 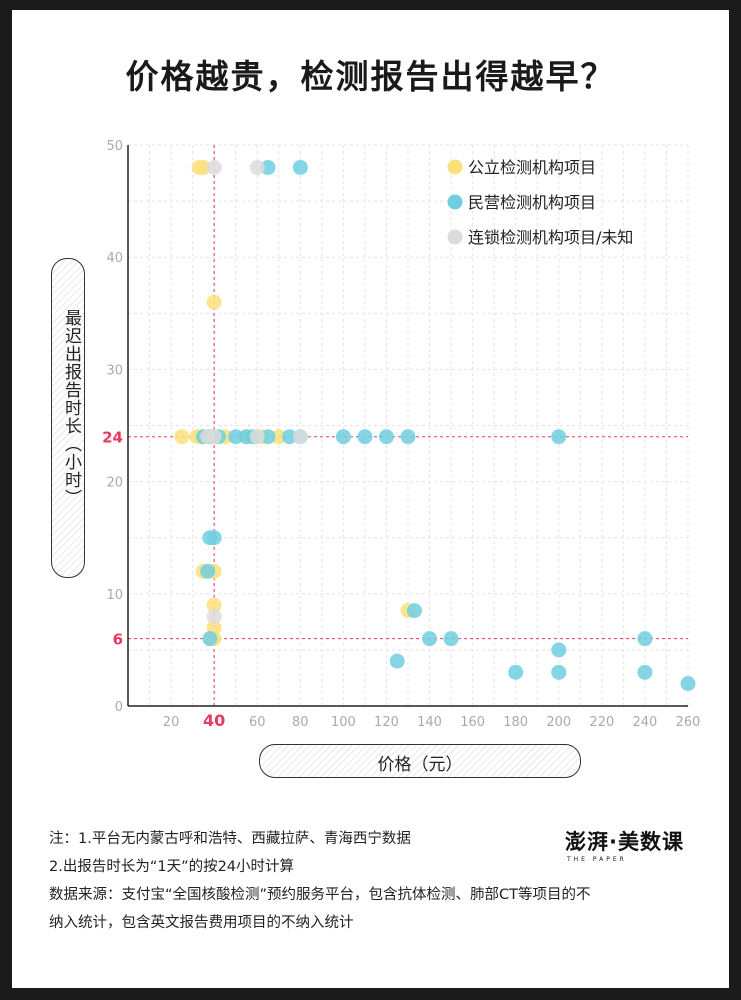 I want to click on y-axis-label-pill: 最迟出报告时长（小时）, so click(x=68, y=418).